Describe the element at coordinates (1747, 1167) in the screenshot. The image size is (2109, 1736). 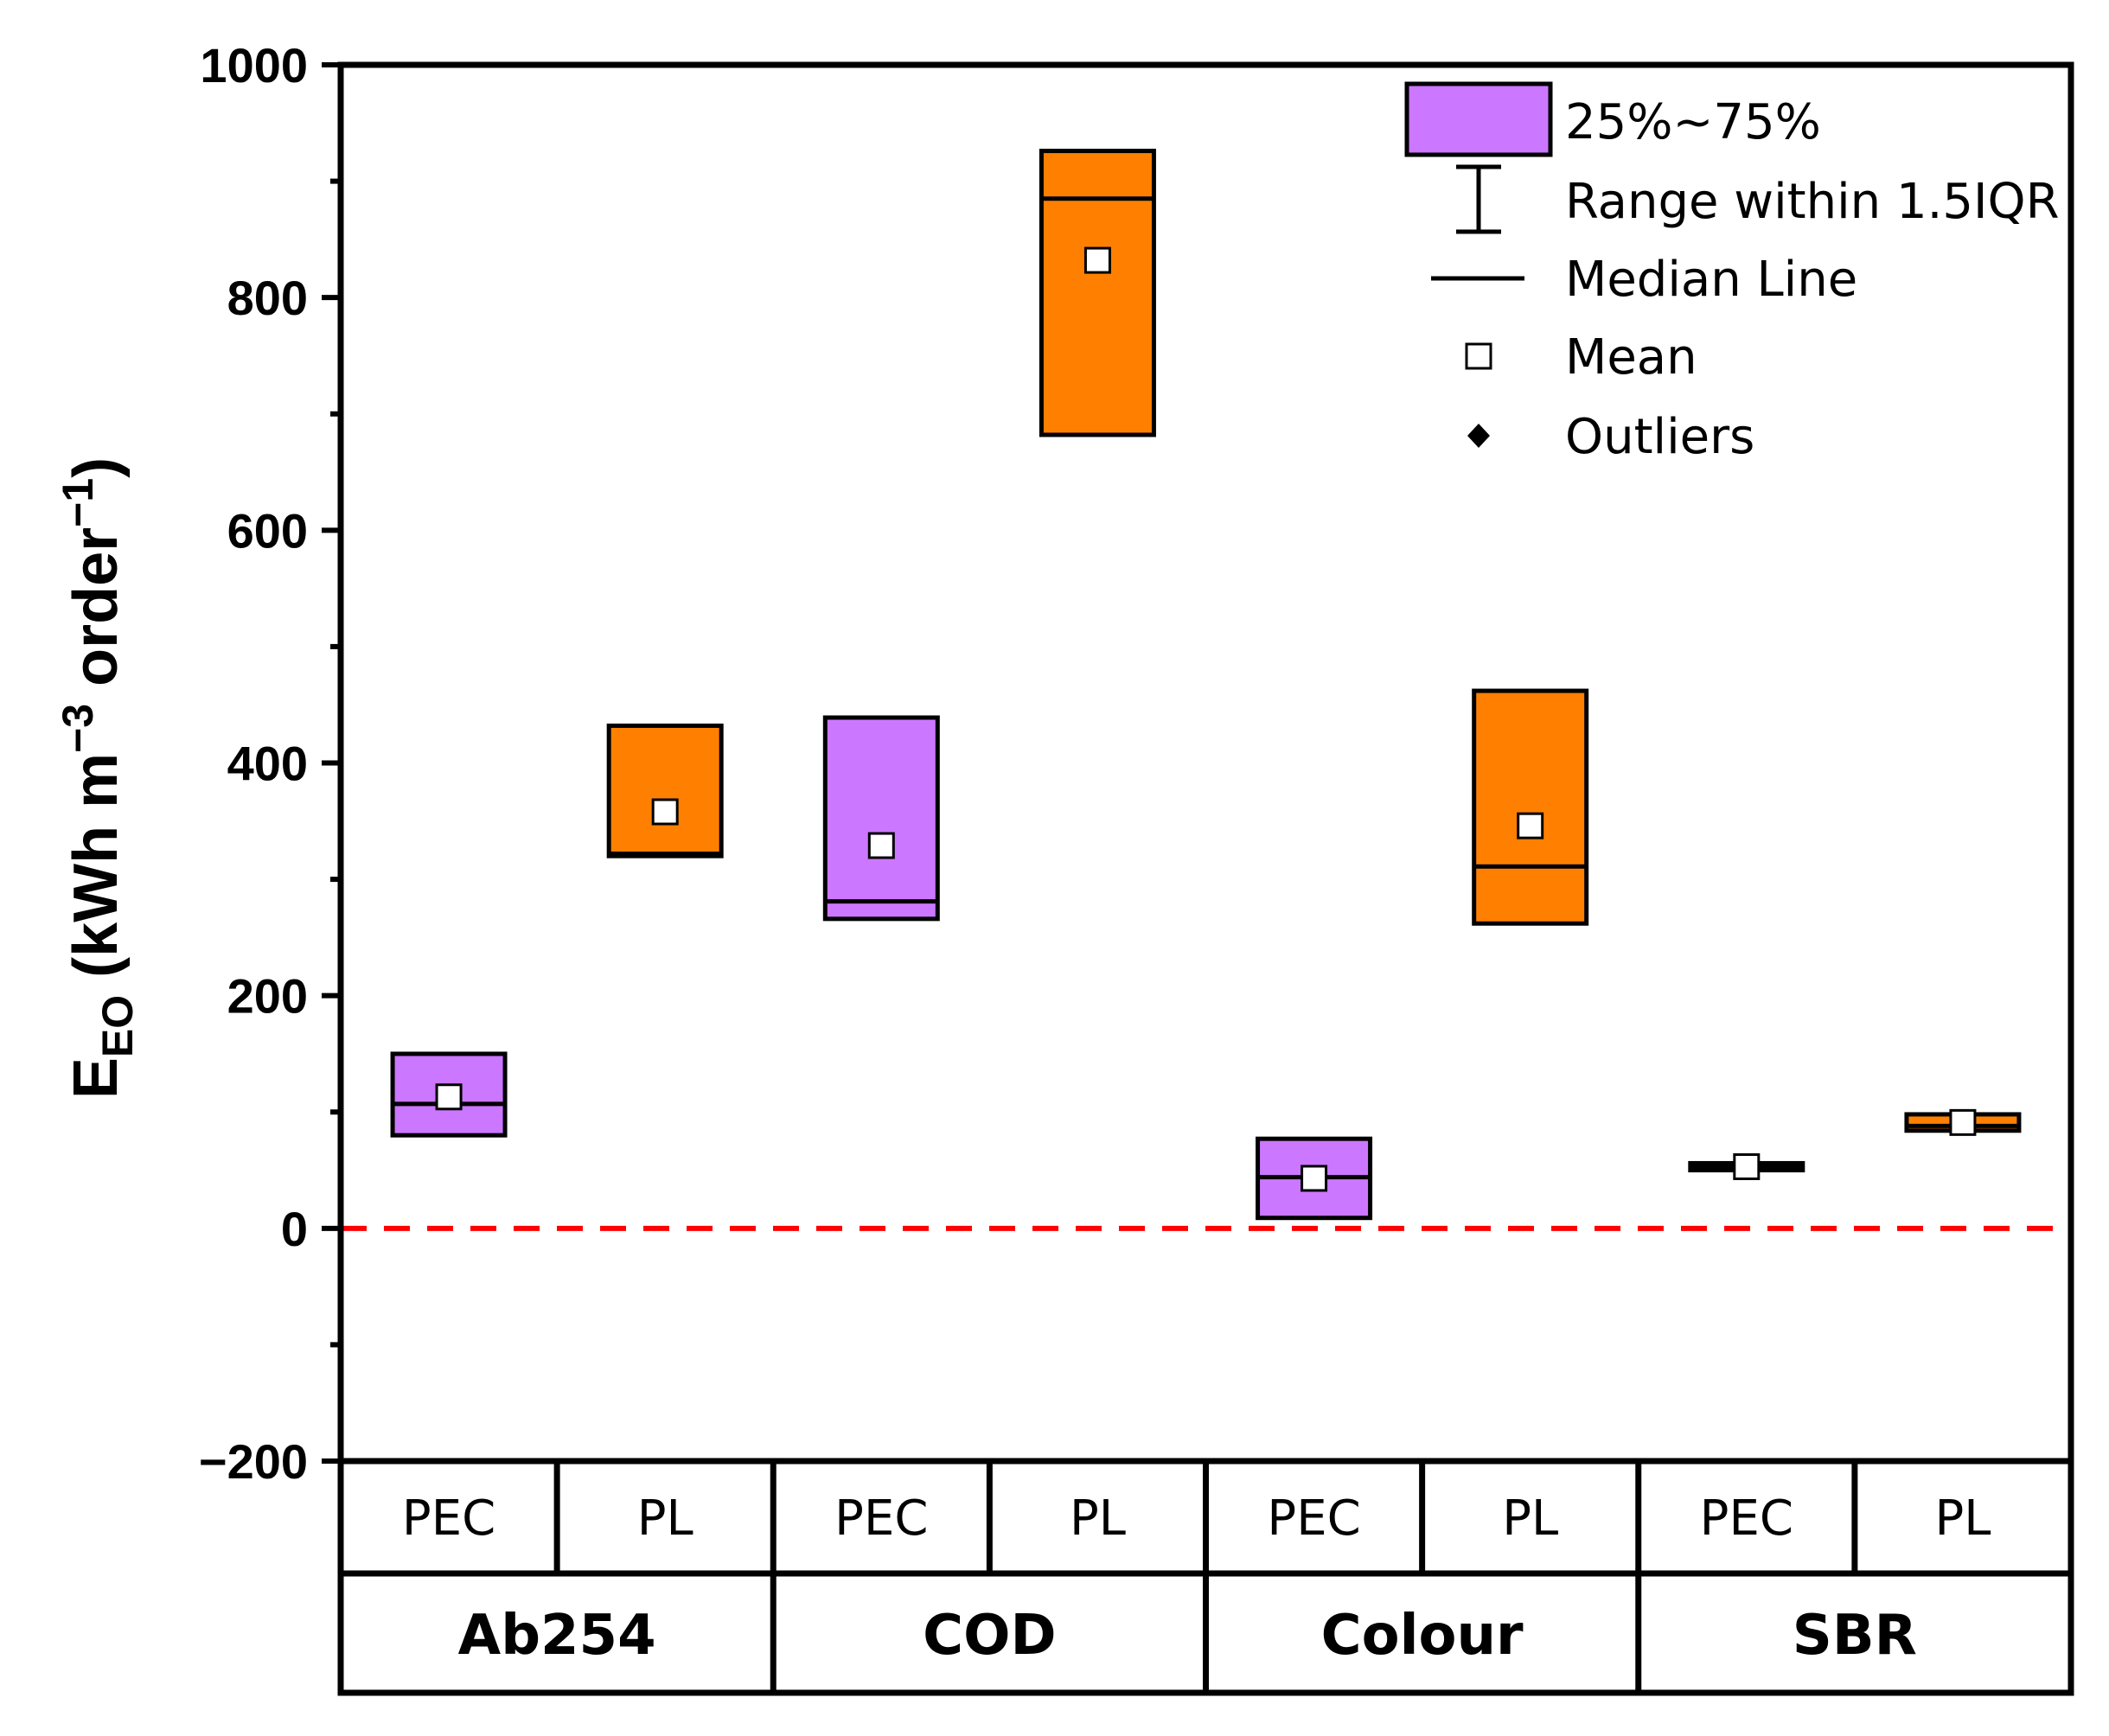
I see `mean-marker-sbr-pec` at that location.